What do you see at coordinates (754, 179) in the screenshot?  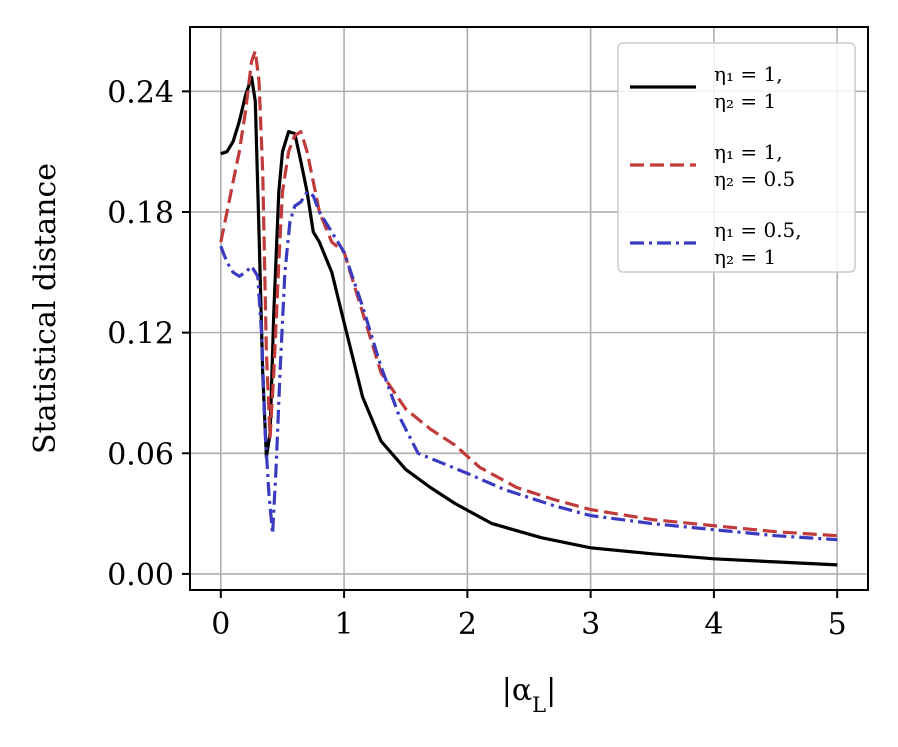 I see `legend-label-line2: η₂ = 0.5` at bounding box center [754, 179].